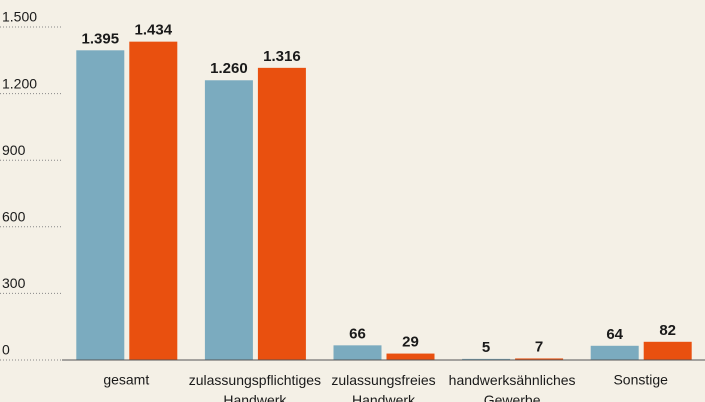 This screenshot has width=705, height=402. Describe the element at coordinates (383, 387) in the screenshot. I see `x-tick-label: zulassungsfreies Handwerk` at that location.